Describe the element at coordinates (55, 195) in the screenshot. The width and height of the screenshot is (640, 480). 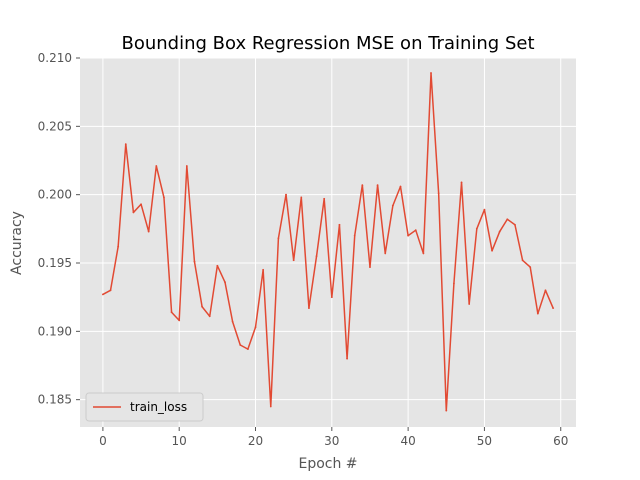
I see `y-tick-label: 0.200` at that location.